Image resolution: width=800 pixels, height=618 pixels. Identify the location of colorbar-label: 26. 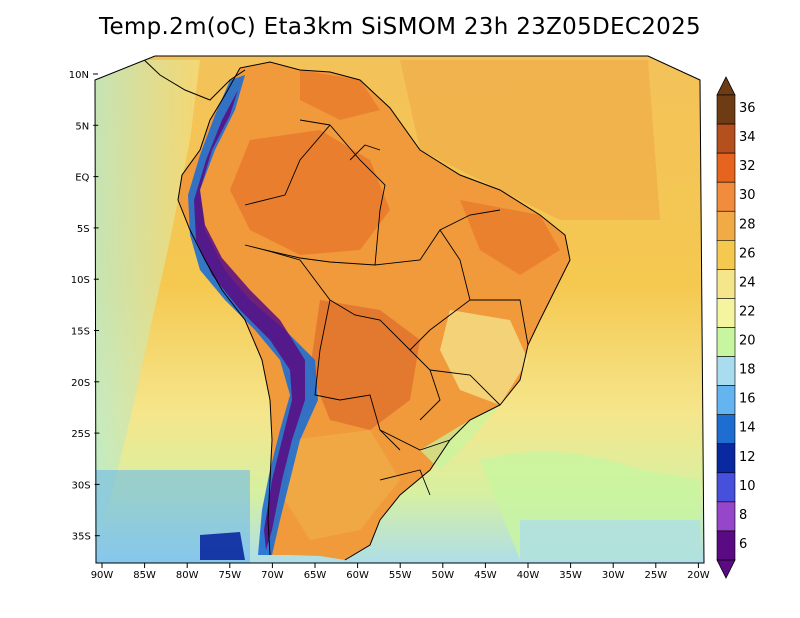
(747, 253).